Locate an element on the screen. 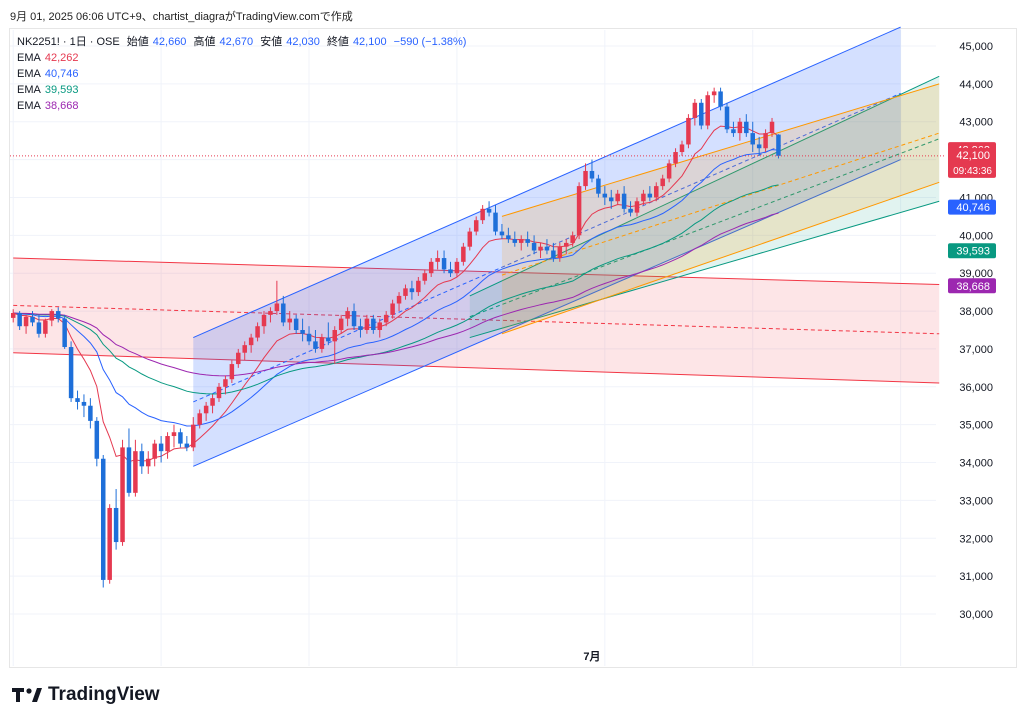 This screenshot has height=724, width=1024. y-tick-label: 38,000 is located at coordinates (976, 312).